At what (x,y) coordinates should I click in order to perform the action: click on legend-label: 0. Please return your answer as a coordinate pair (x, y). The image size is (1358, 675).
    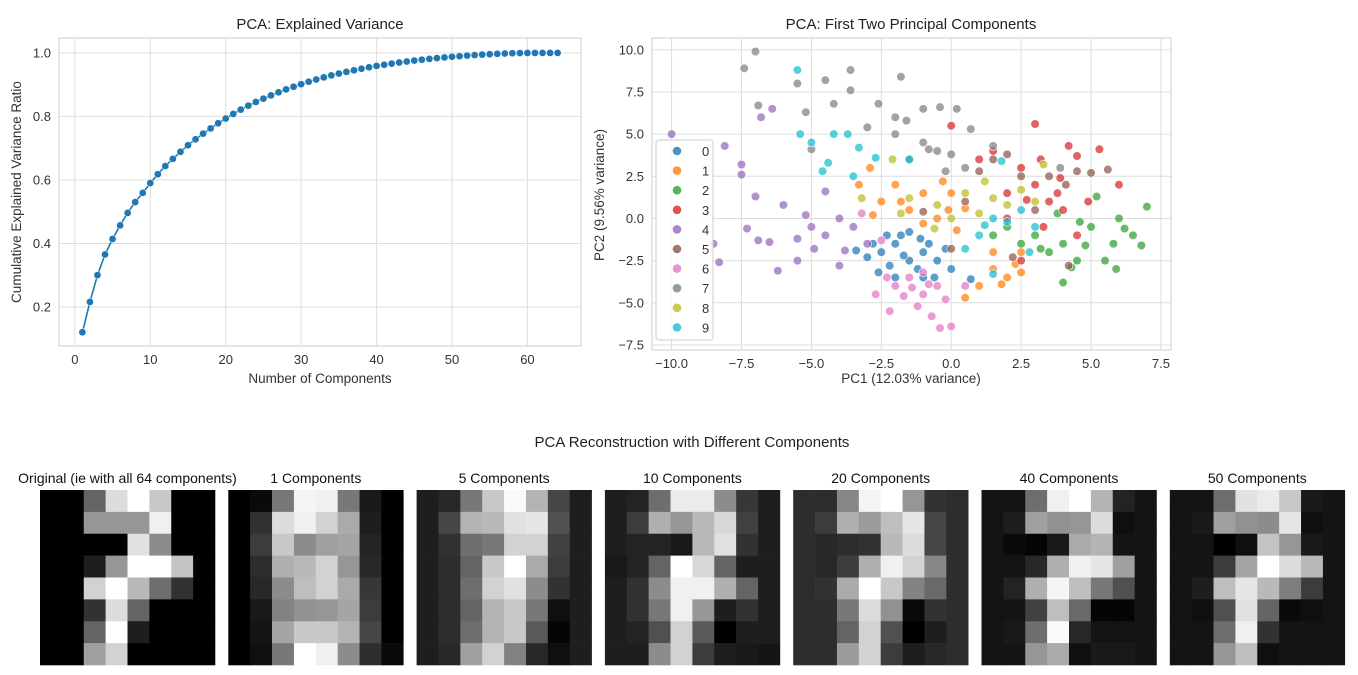
    Looking at the image, I should click on (705, 151).